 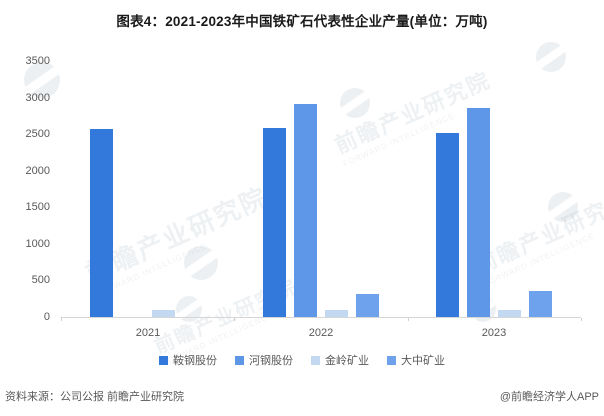 I want to click on y-axis-tick-label: 500, so click(x=40, y=280).